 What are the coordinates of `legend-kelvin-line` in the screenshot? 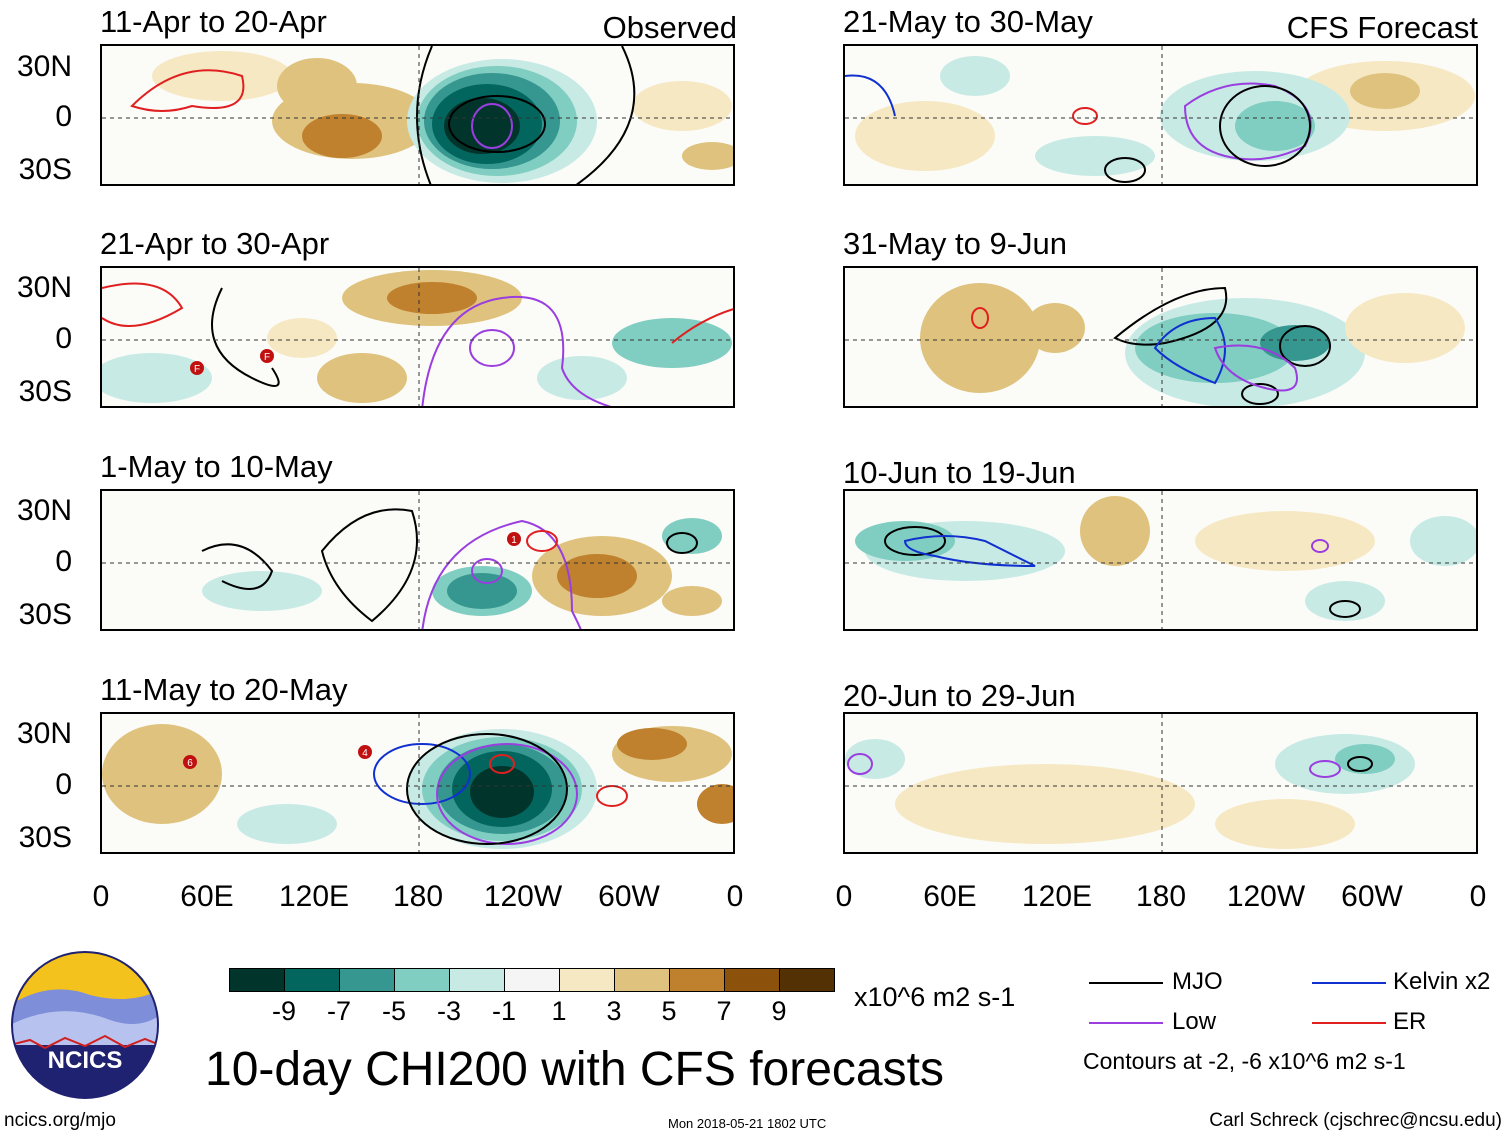 It's located at (1349, 983).